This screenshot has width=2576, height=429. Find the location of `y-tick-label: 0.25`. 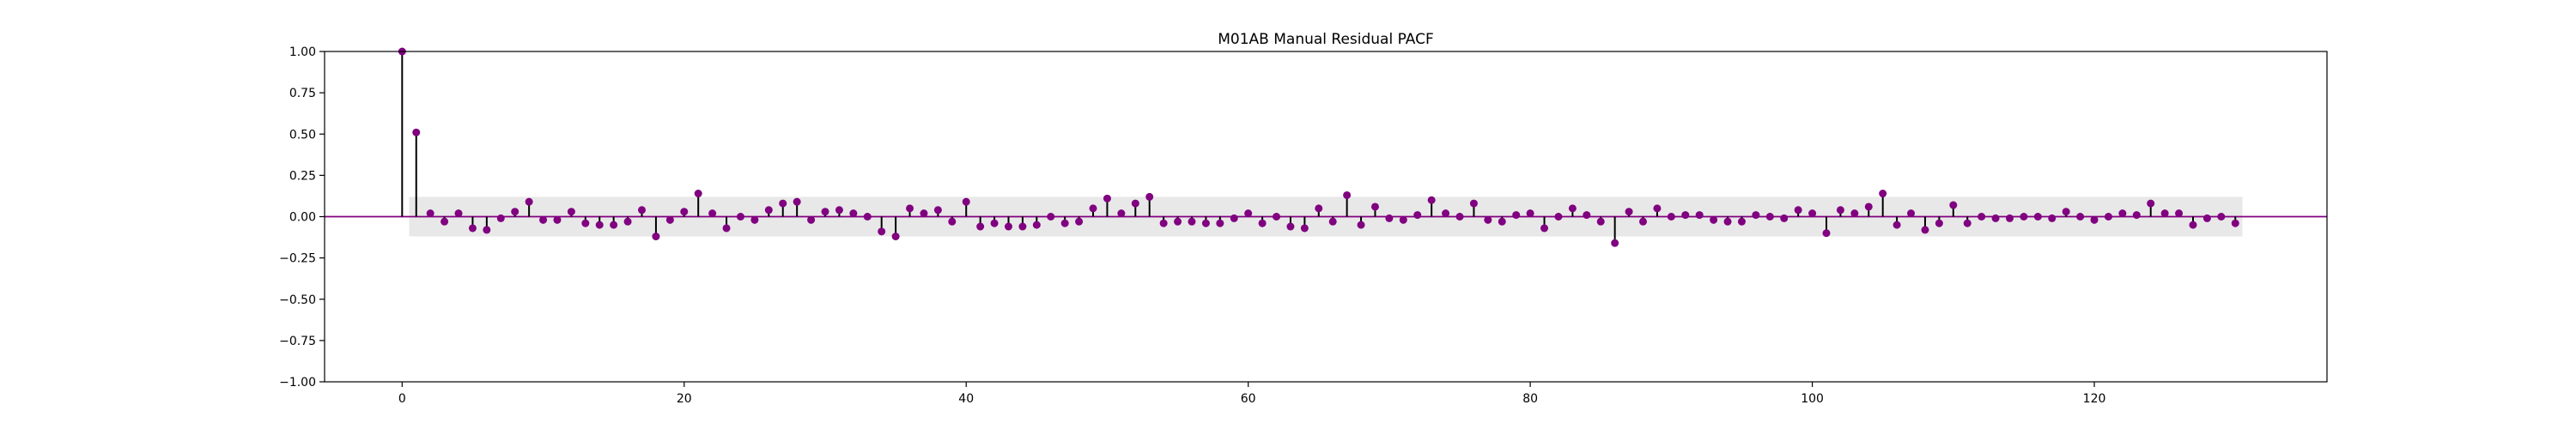

y-tick-label: 0.25 is located at coordinates (302, 176).